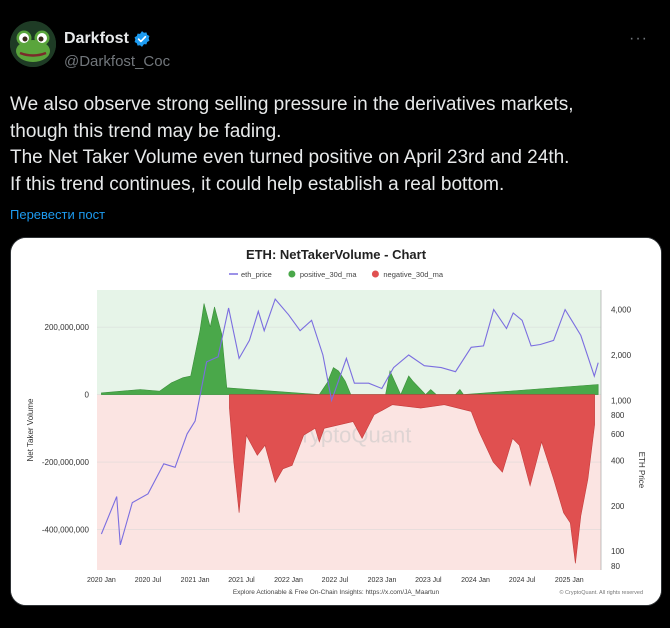 This screenshot has height=628, width=670. Describe the element at coordinates (522, 580) in the screenshot. I see `x-tick-label: 2024 Jul` at that location.